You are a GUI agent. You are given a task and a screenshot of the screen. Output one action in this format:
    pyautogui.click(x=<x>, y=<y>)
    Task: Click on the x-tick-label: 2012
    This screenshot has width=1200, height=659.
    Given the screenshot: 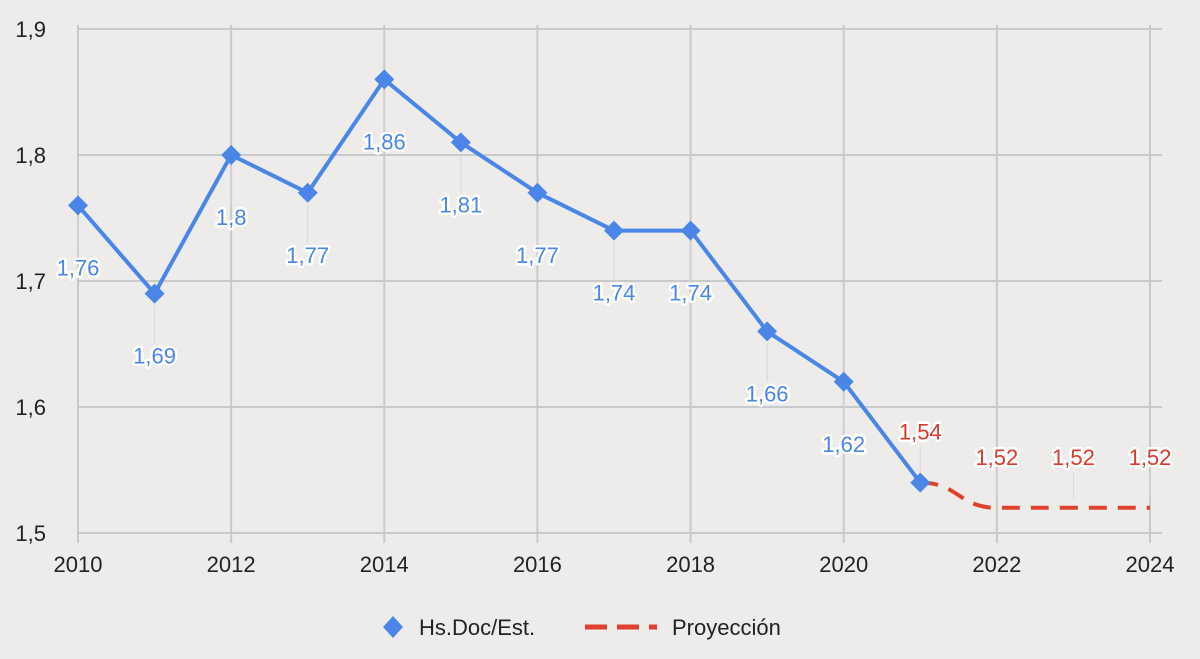 What is the action you would take?
    pyautogui.click(x=231, y=564)
    